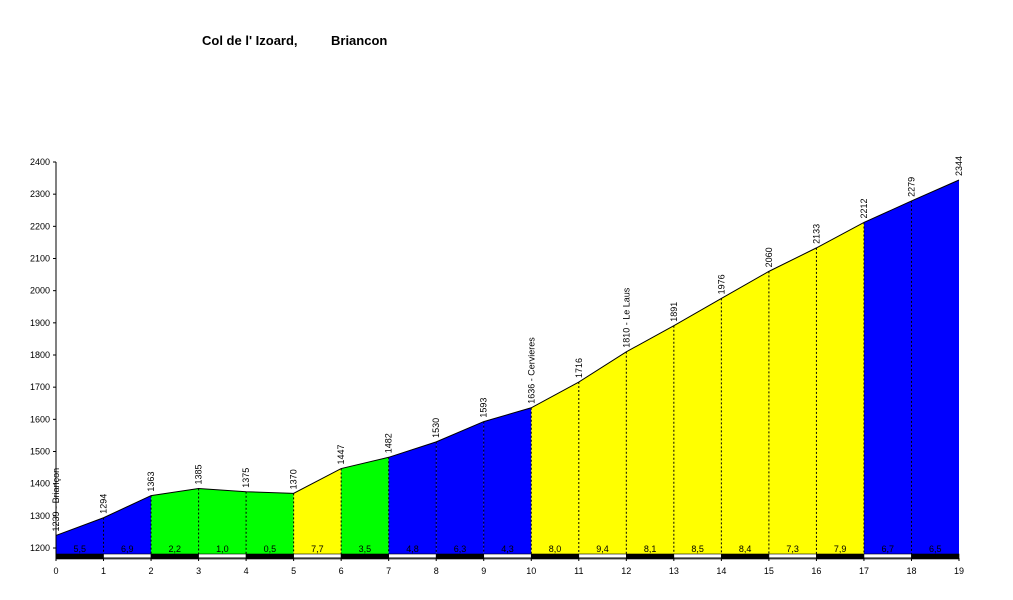  What do you see at coordinates (602, 549) in the screenshot?
I see `gradient-label: 9,4` at bounding box center [602, 549].